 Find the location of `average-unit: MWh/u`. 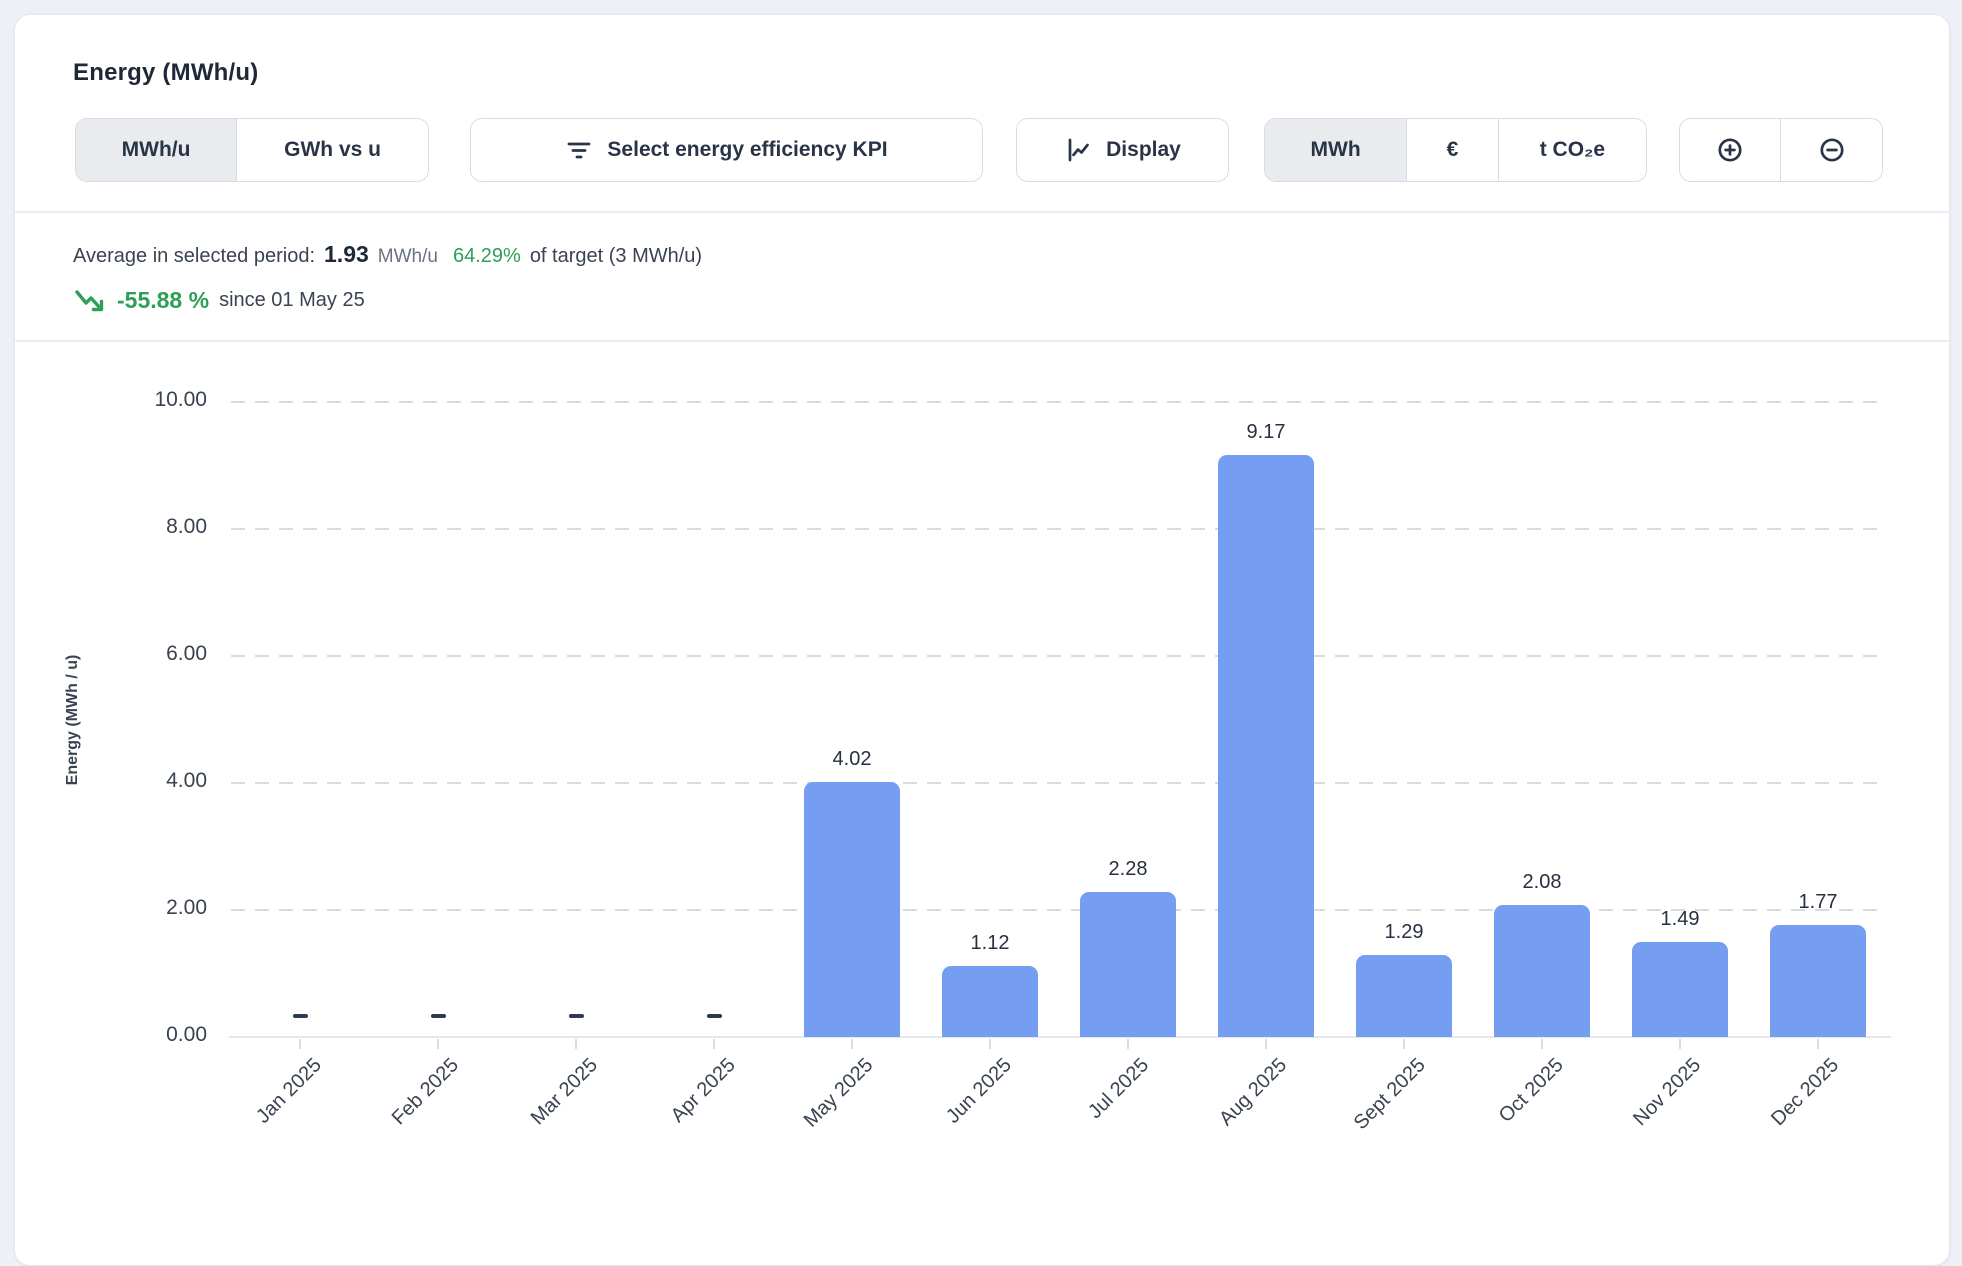

average-unit: MWh/u is located at coordinates (407, 256).